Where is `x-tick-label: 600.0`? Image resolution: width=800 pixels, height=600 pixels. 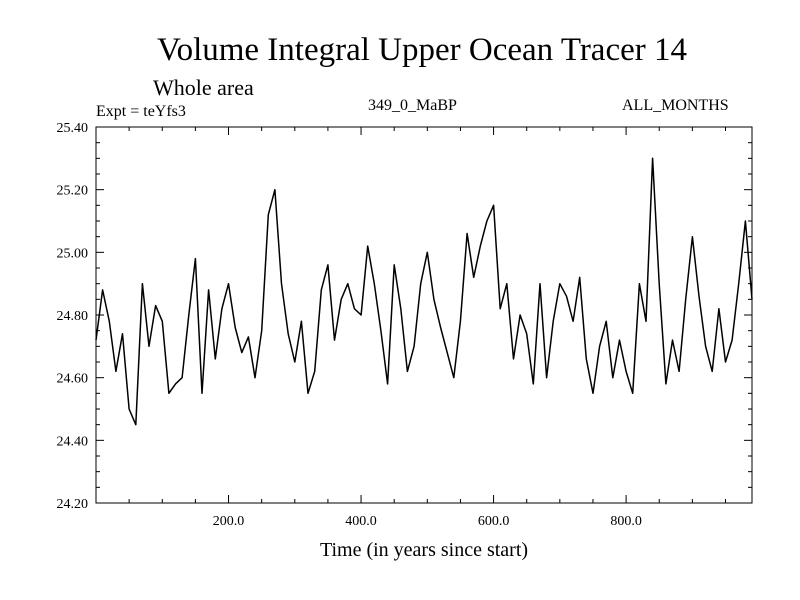 x-tick-label: 600.0 is located at coordinates (494, 521).